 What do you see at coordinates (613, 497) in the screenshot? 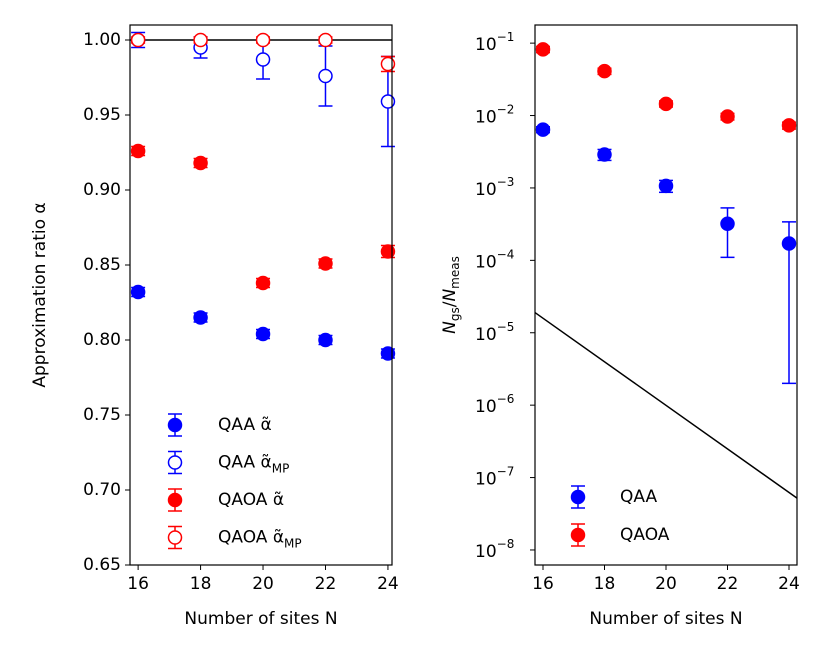
I see `legend-entry: QAA` at bounding box center [613, 497].